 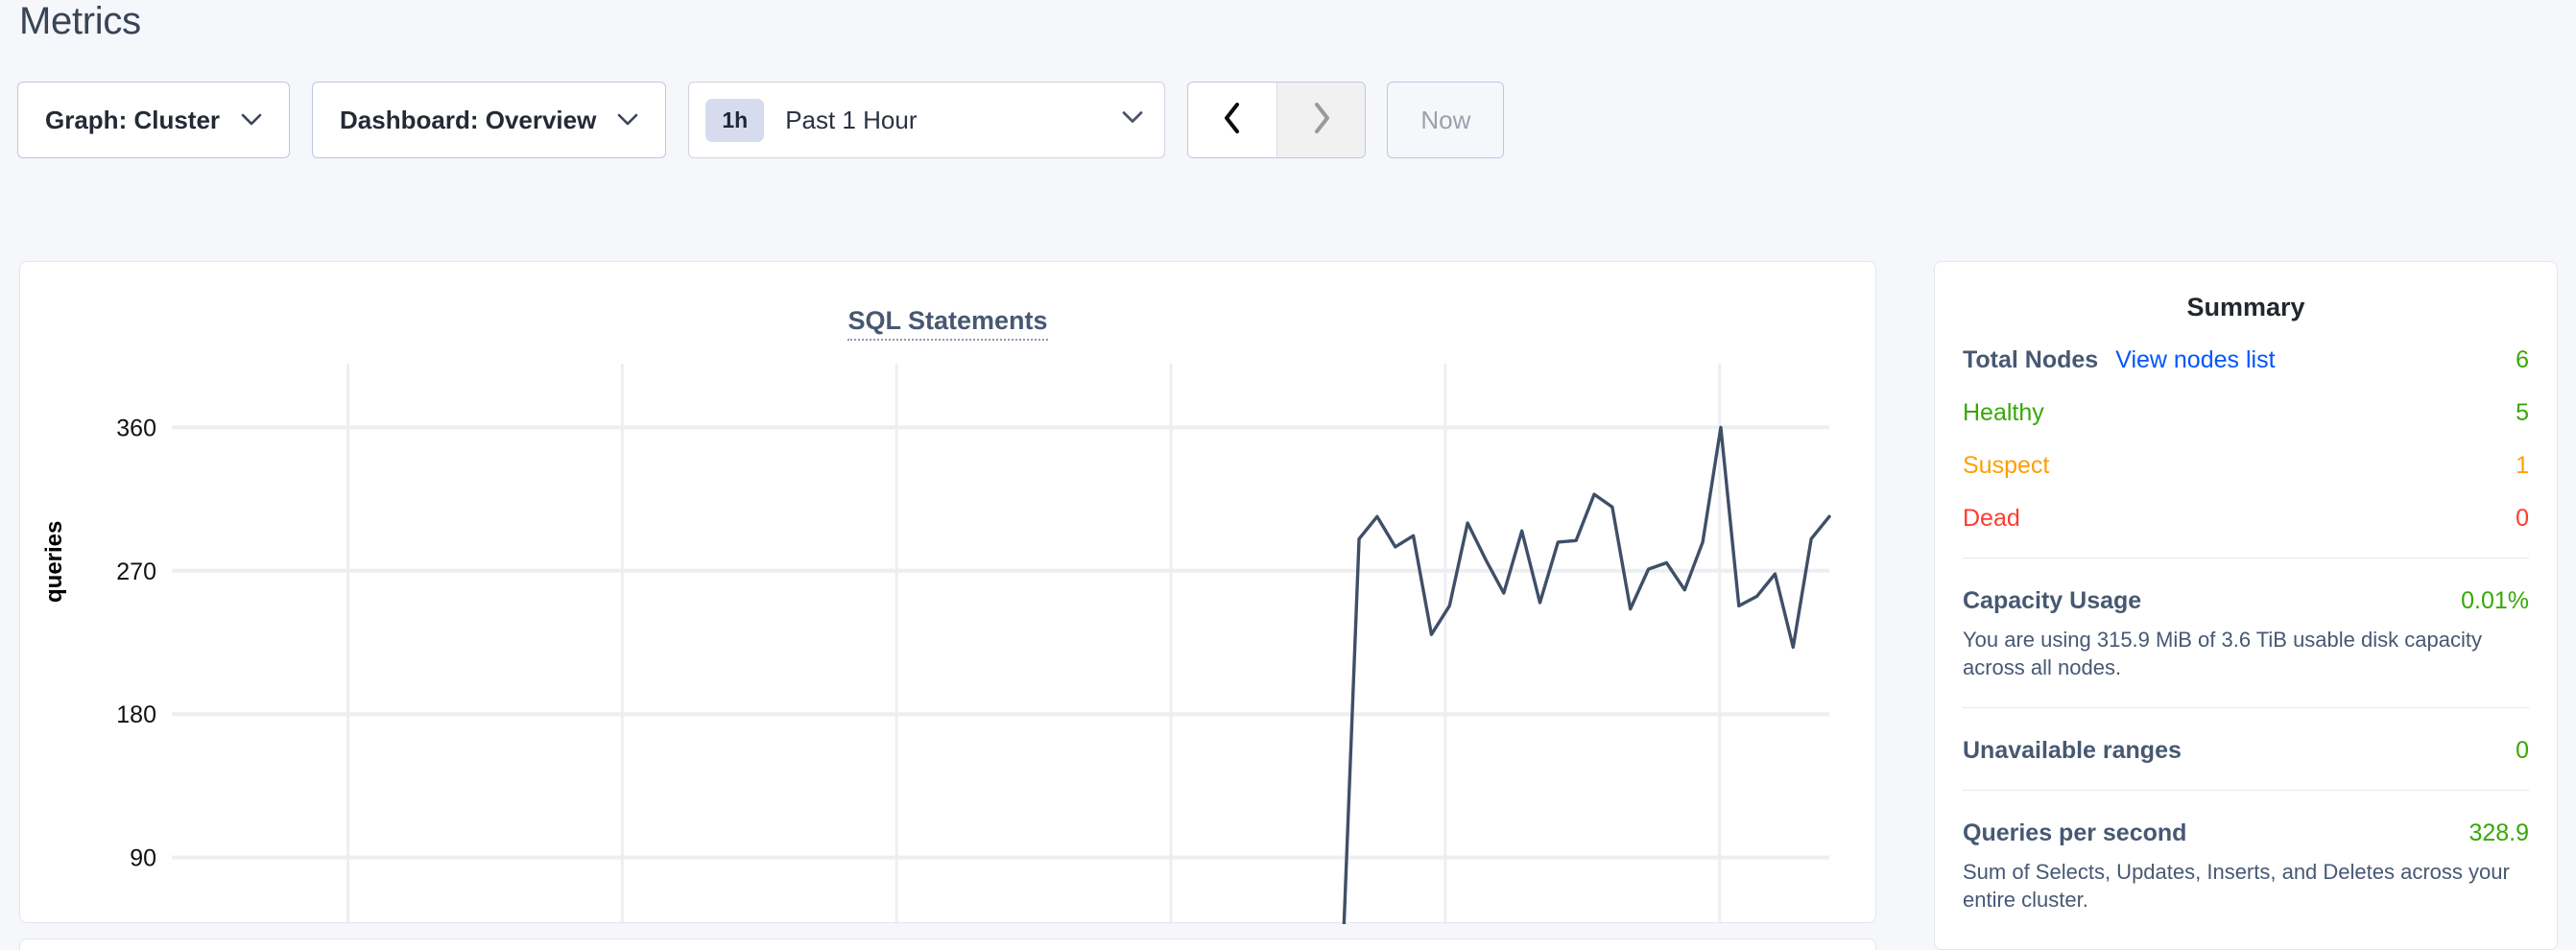 I want to click on chart-title: SQL Statements, so click(x=947, y=323).